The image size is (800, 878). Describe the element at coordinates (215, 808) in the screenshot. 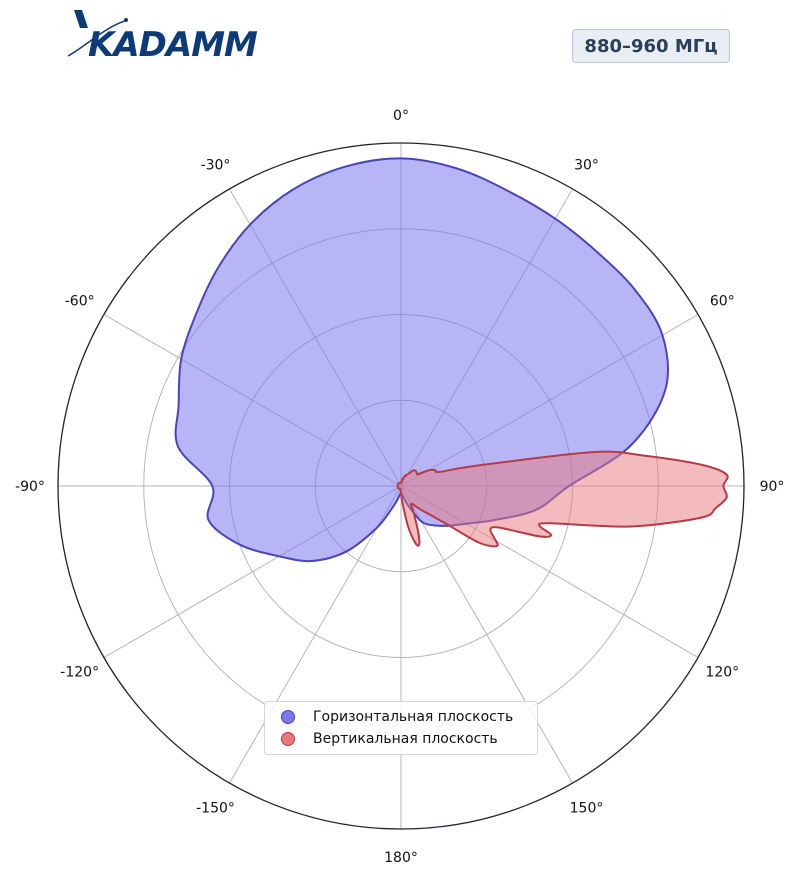

I see `theta-tick-label-7: -150°` at that location.